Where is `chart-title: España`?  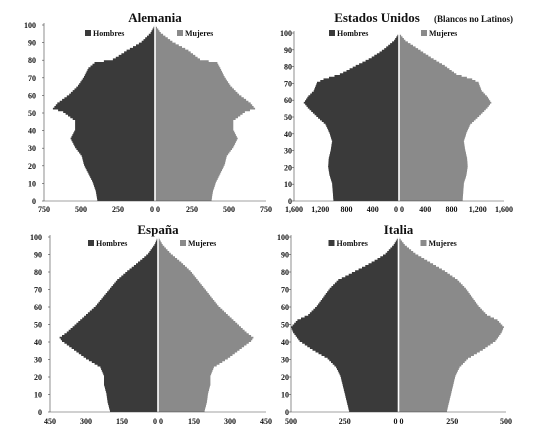
chart-title: España is located at coordinates (158, 229).